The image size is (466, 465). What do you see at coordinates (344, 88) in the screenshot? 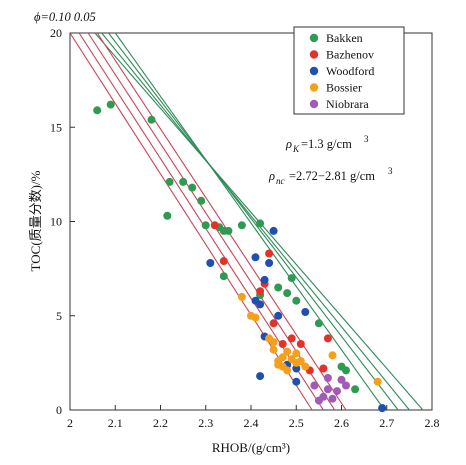
I see `legend-label-bossier: Bossier` at bounding box center [344, 88].